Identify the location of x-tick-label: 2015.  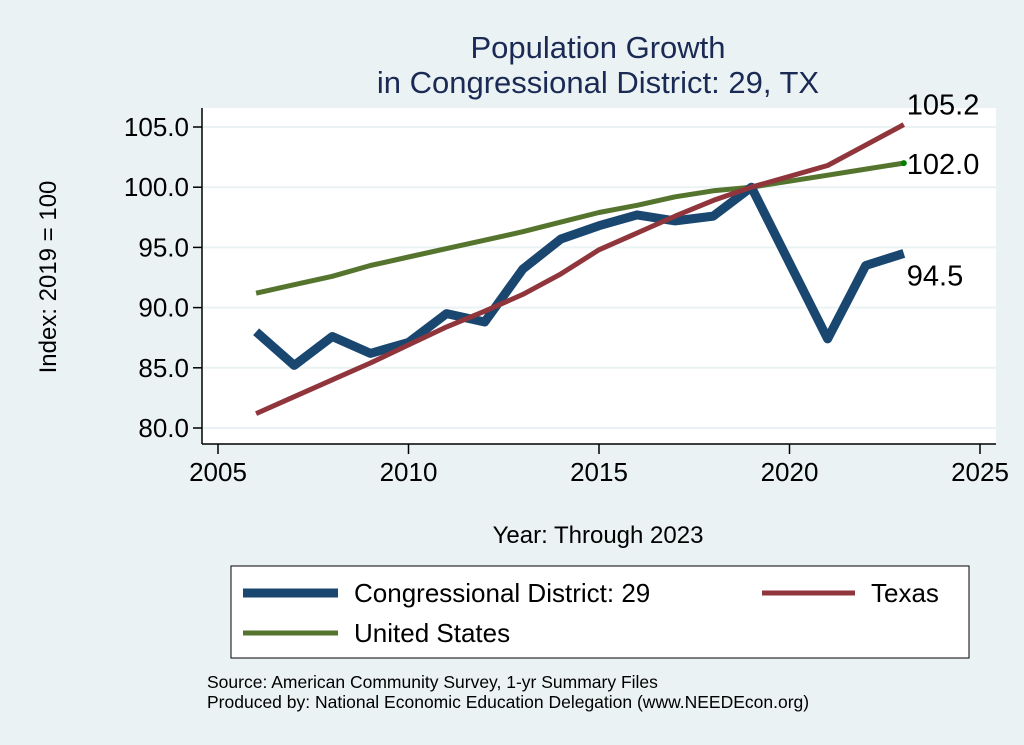
(599, 472).